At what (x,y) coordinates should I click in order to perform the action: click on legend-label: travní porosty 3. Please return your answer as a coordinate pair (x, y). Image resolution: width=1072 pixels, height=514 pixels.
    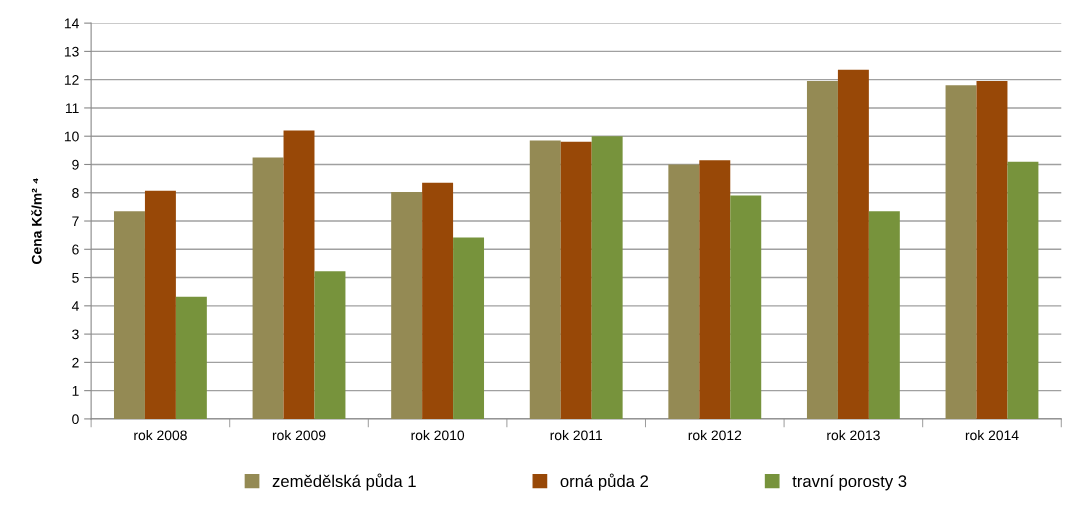
    Looking at the image, I should click on (849, 482).